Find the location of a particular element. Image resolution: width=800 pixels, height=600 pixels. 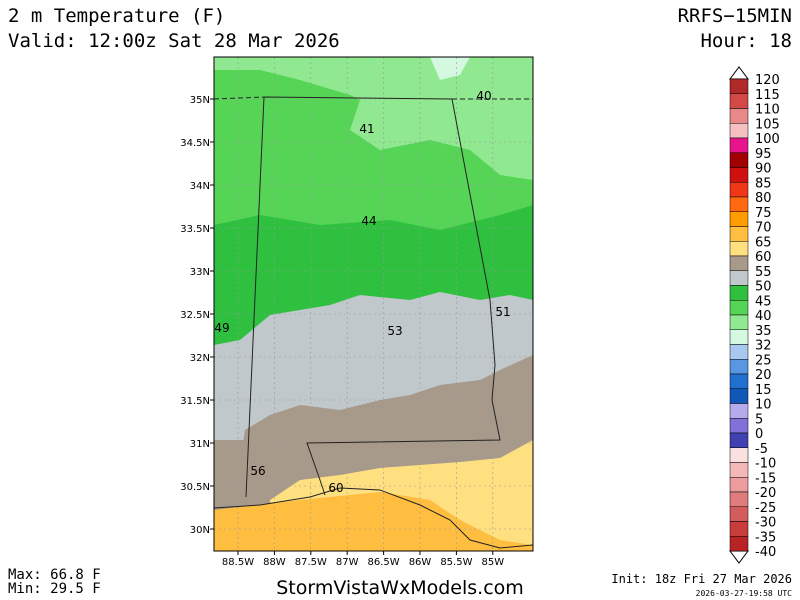

colorbar-label: 20 is located at coordinates (763, 375).